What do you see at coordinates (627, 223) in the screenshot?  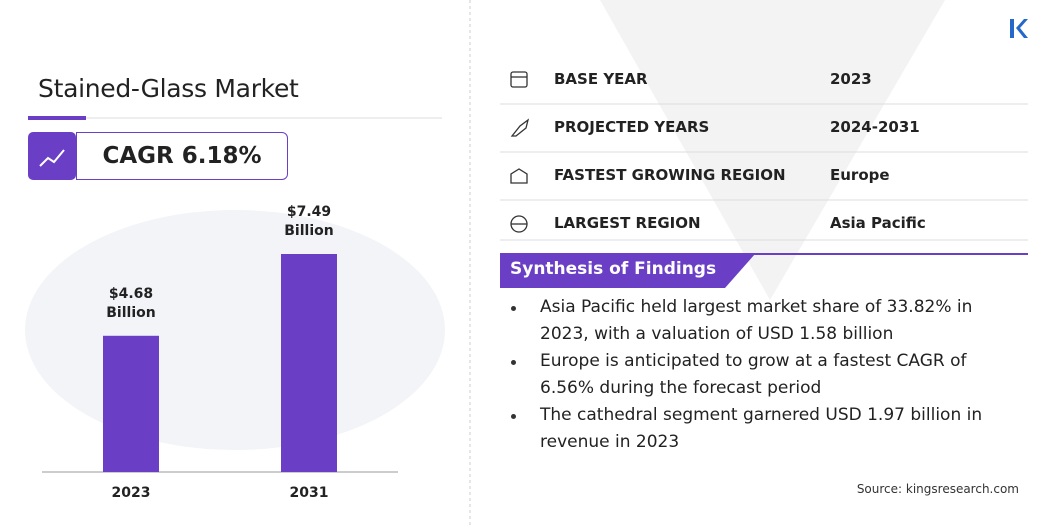 I see `row-label: LARGEST REGION` at bounding box center [627, 223].